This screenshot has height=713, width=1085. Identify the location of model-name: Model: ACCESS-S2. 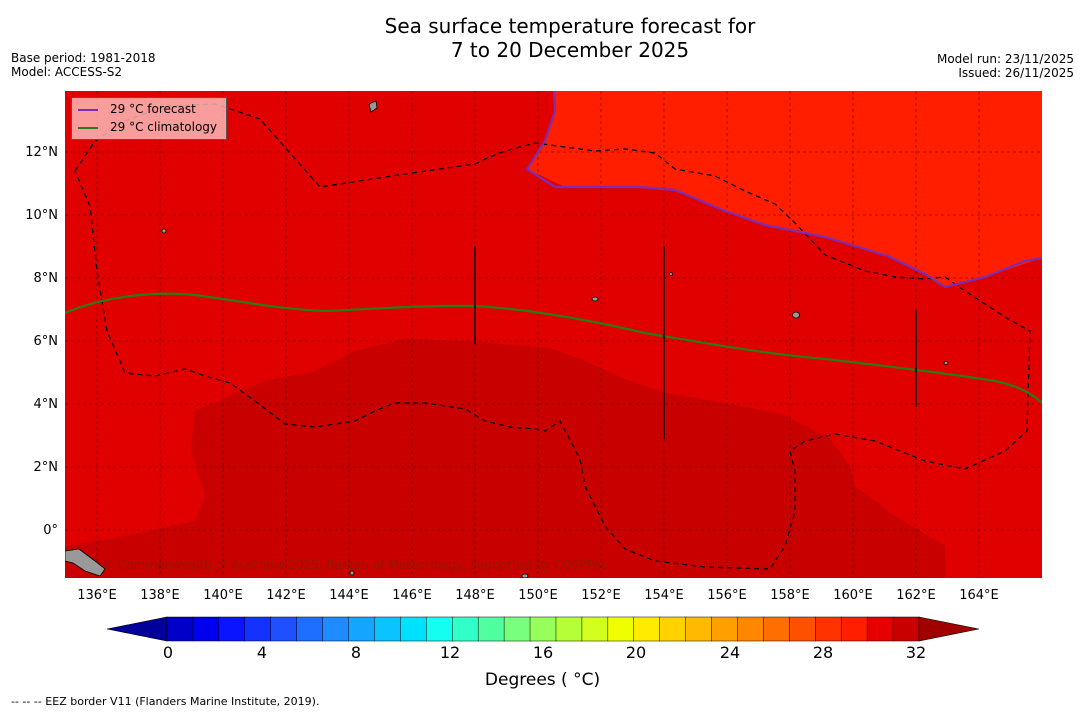
(67, 72).